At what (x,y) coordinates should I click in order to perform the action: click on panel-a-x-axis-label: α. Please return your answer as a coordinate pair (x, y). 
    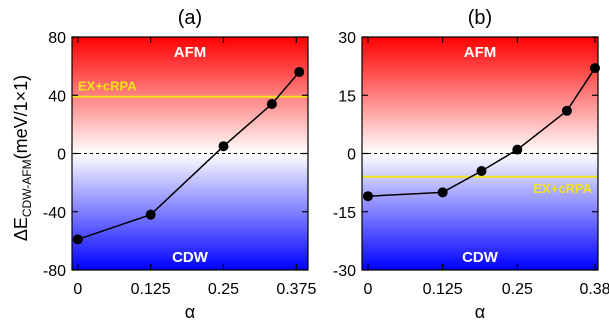
    Looking at the image, I should click on (190, 312).